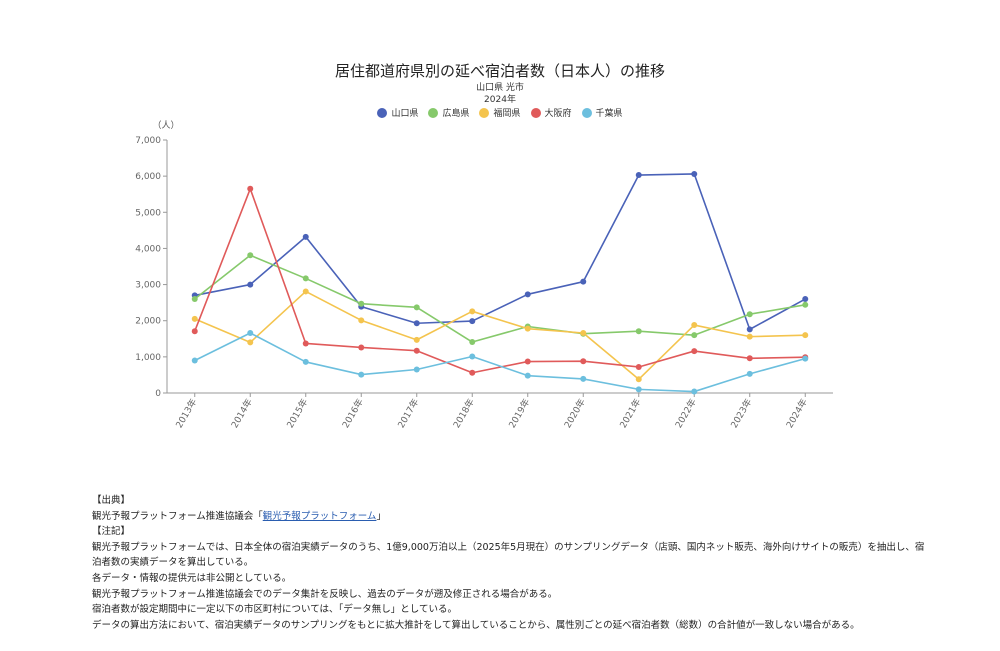 The width and height of the screenshot is (1000, 651). I want to click on y-tick-label: 2,000, so click(148, 322).